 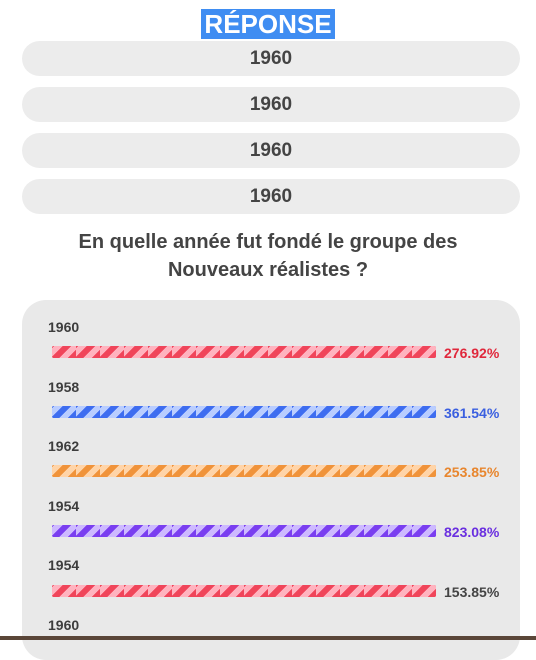 I want to click on answer-header: RÉPONSE, so click(x=268, y=24).